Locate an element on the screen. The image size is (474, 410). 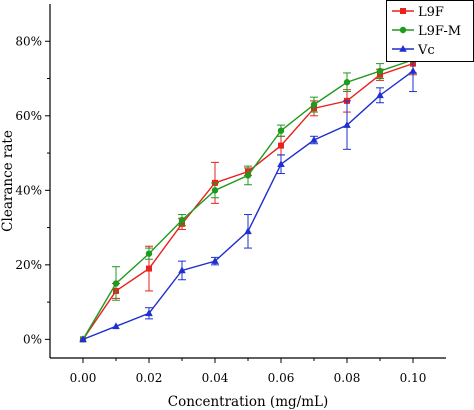
y-tick-label: 80% is located at coordinates (28, 41).